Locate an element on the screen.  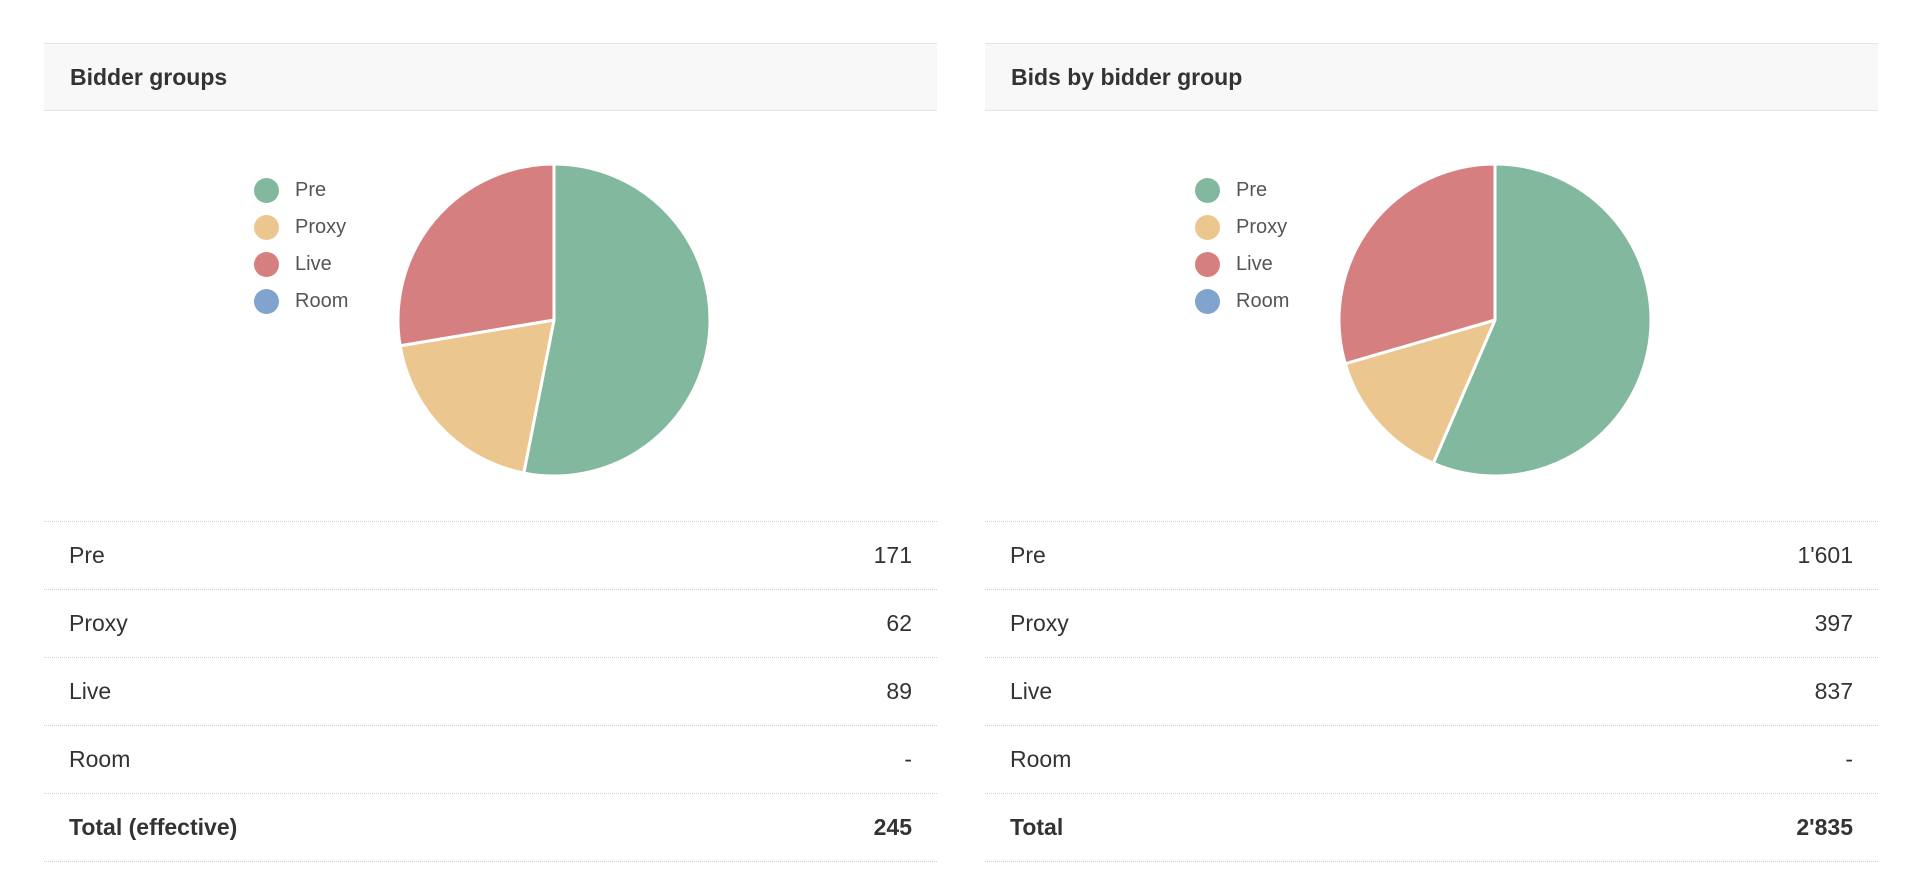
stat-row-live: Live 837 is located at coordinates (1431, 692).